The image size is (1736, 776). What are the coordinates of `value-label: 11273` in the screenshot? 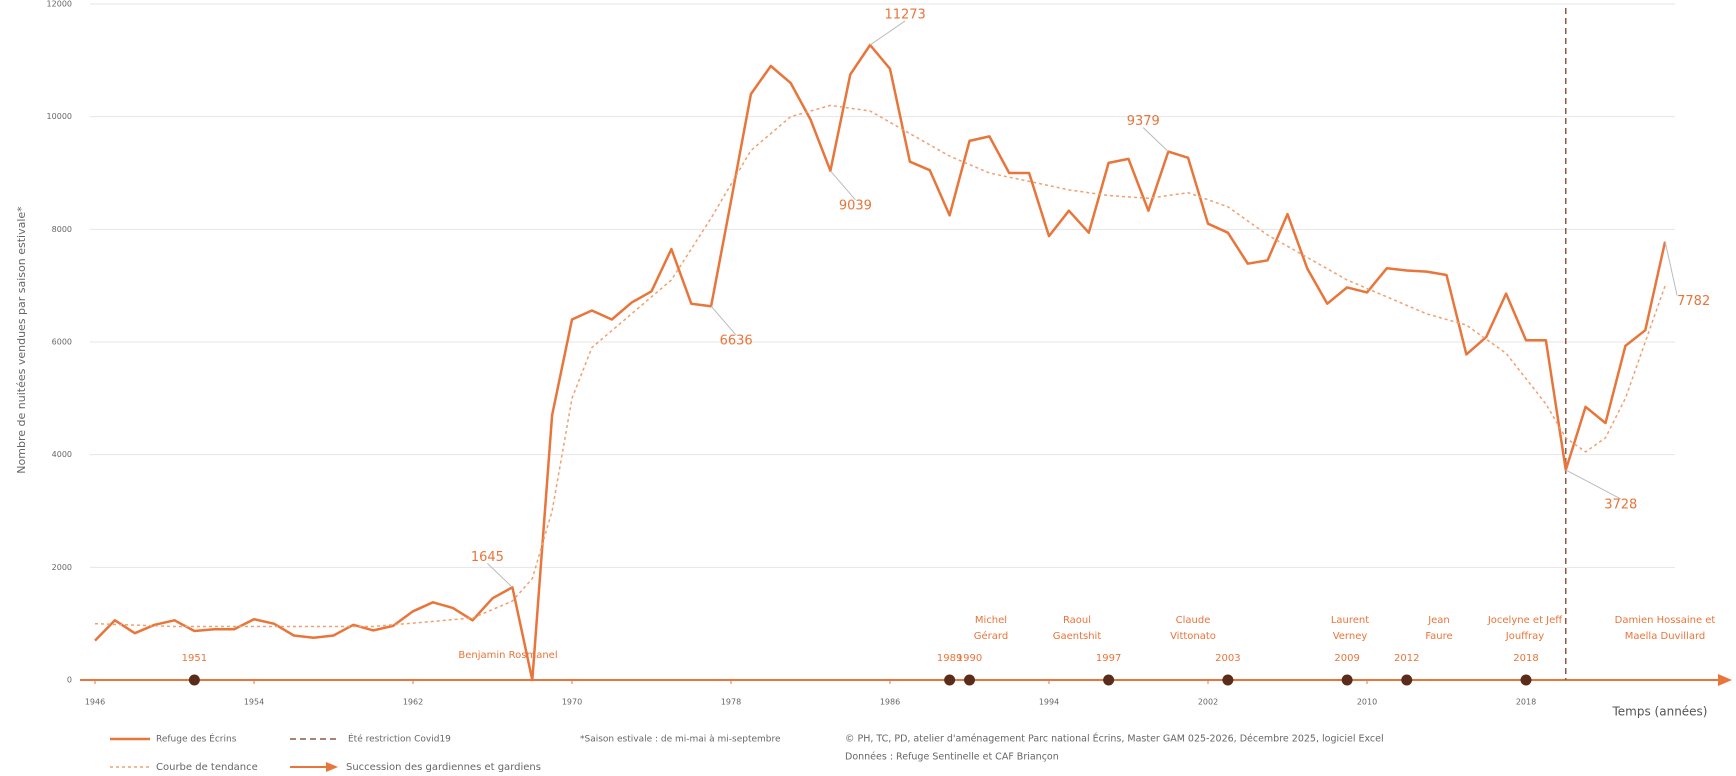 It's located at (904, 14).